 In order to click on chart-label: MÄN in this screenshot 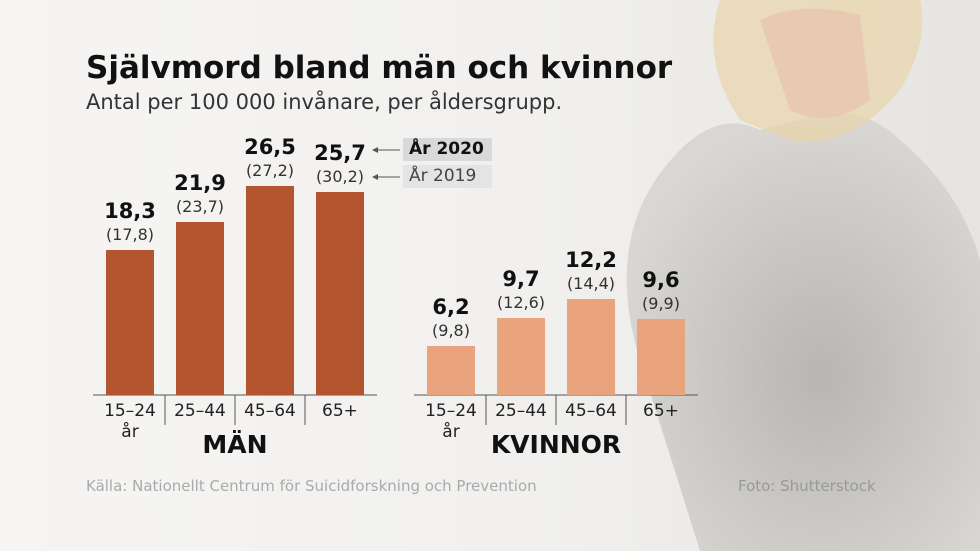, I will do `click(235, 444)`.